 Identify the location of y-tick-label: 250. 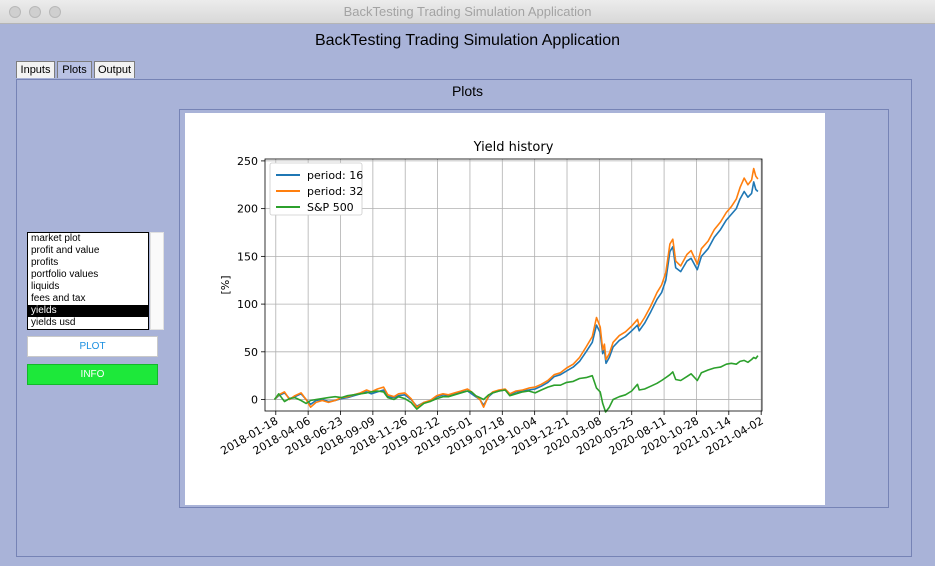
(247, 161).